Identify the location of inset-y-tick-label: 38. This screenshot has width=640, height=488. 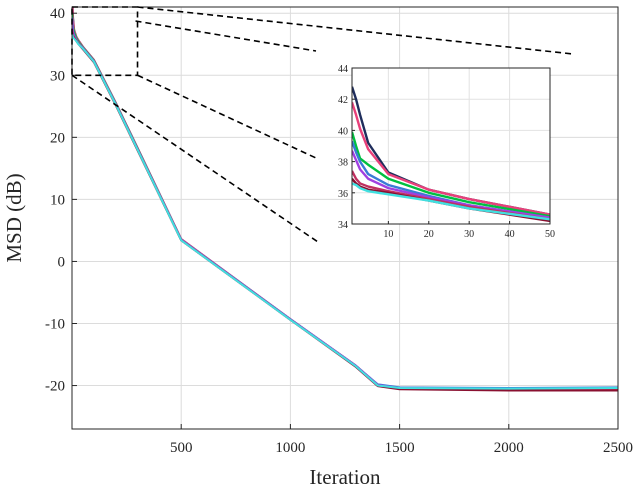
(343, 163).